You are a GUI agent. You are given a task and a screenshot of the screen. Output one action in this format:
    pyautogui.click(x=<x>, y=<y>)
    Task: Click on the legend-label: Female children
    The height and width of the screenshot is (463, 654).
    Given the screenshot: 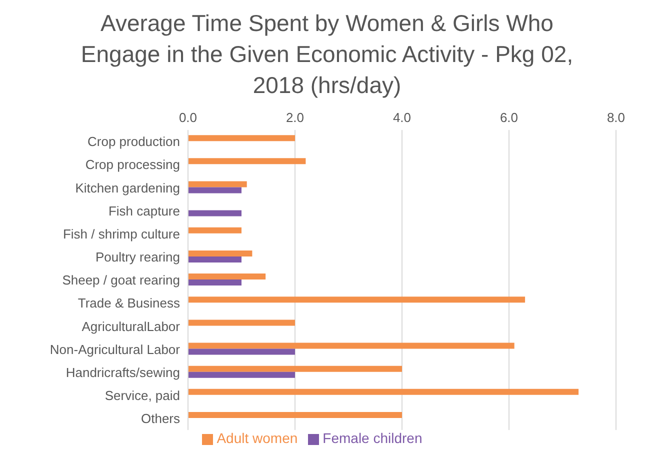 What is the action you would take?
    pyautogui.click(x=372, y=438)
    